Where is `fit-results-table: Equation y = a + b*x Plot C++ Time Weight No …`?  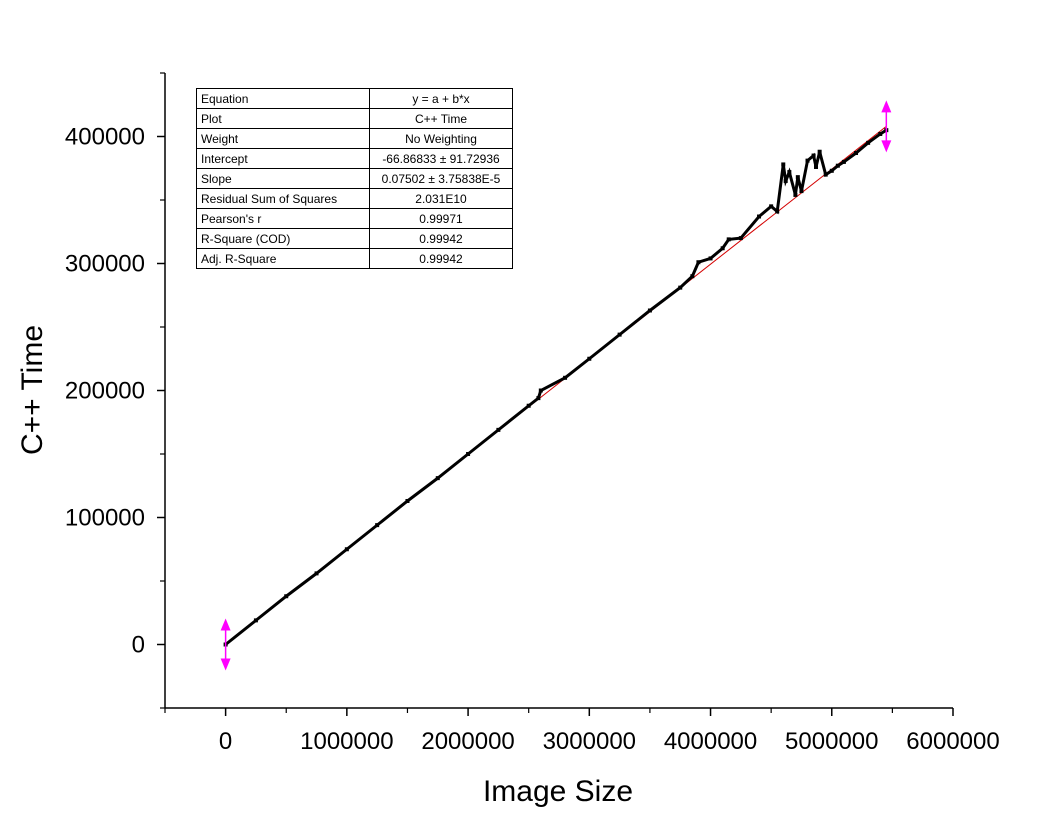
fit-results-table: Equation y = a + b*x Plot C++ Time Weight No … is located at coordinates (354, 178).